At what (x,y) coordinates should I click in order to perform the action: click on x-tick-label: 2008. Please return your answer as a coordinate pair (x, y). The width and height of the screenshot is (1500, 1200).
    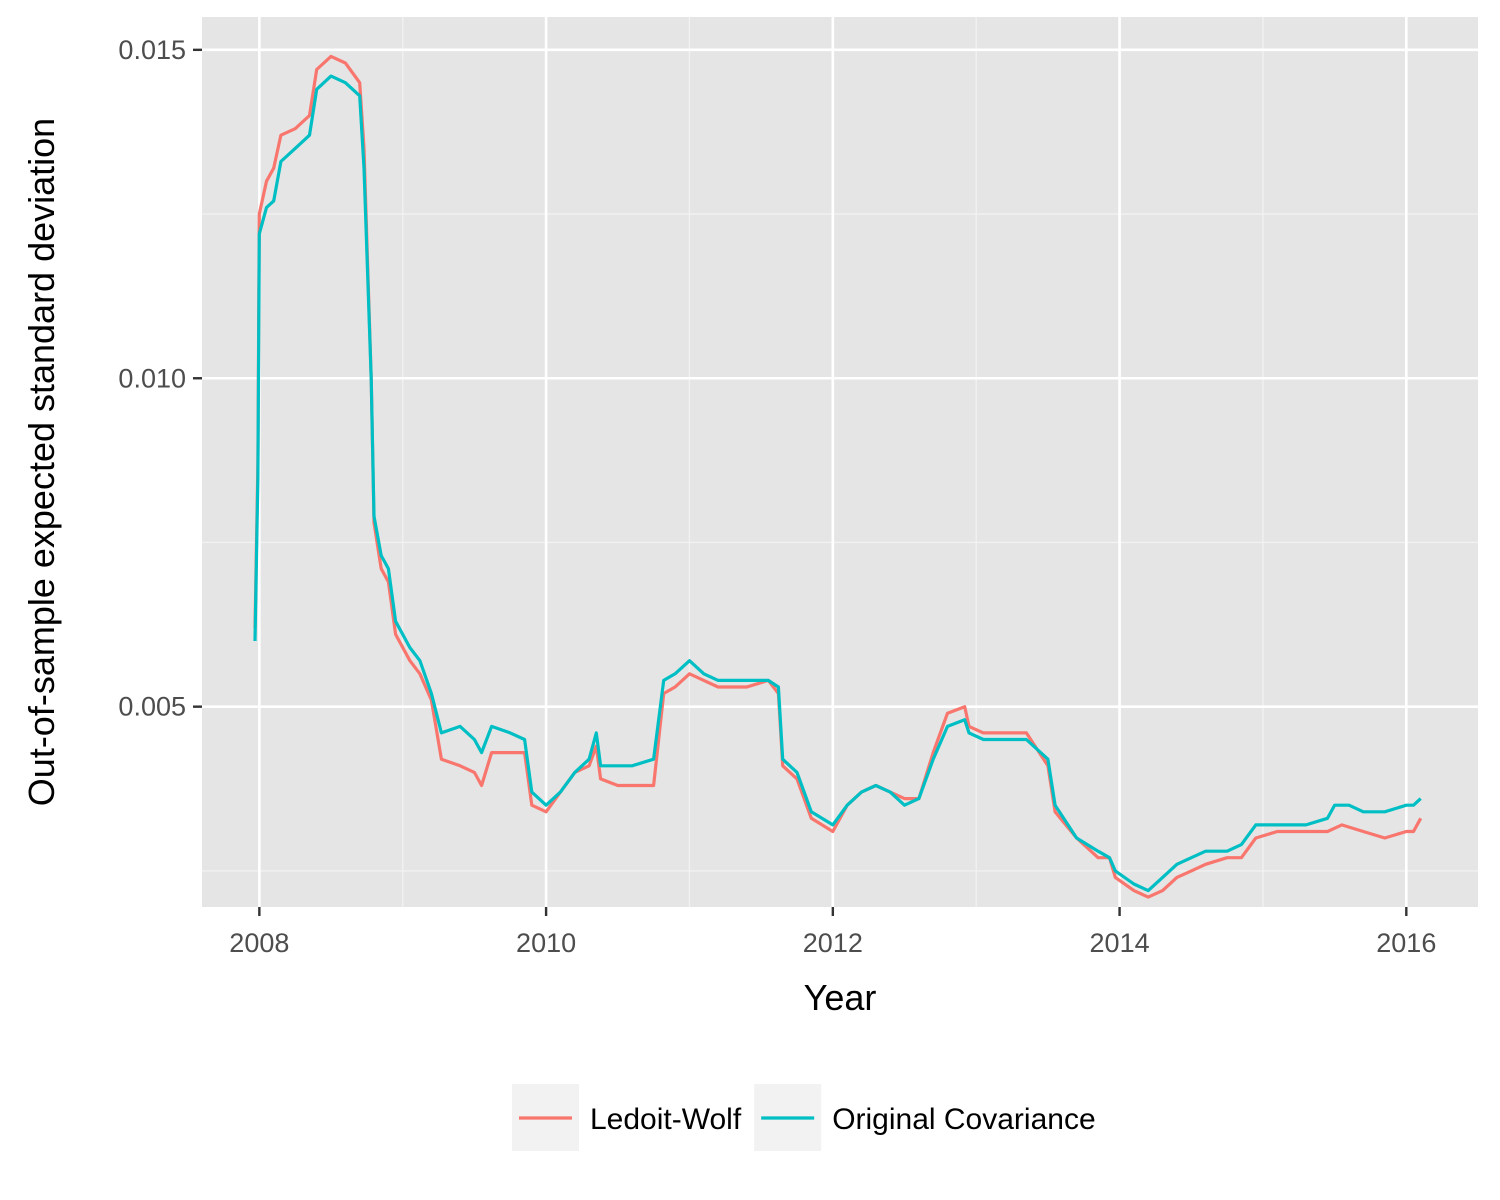
    Looking at the image, I should click on (259, 943).